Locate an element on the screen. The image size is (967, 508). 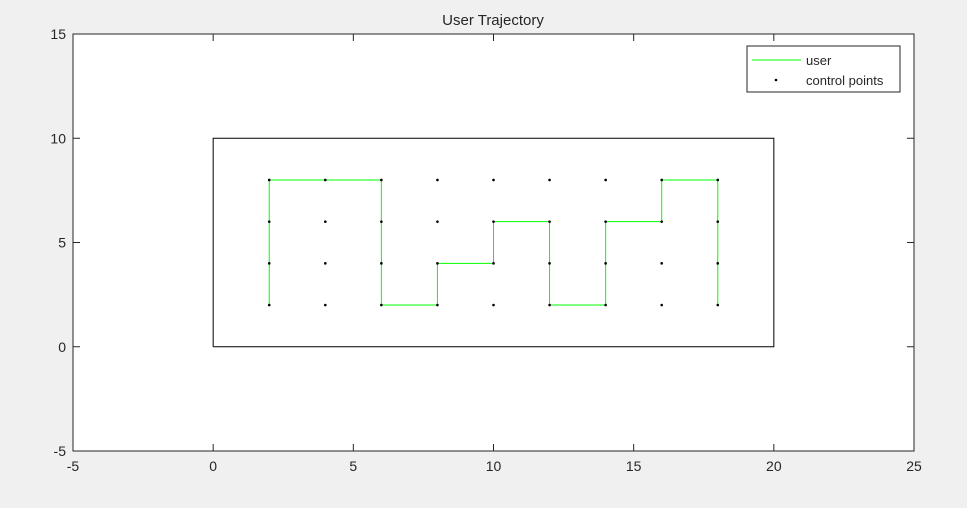
legend-user-label: user is located at coordinates (819, 60).